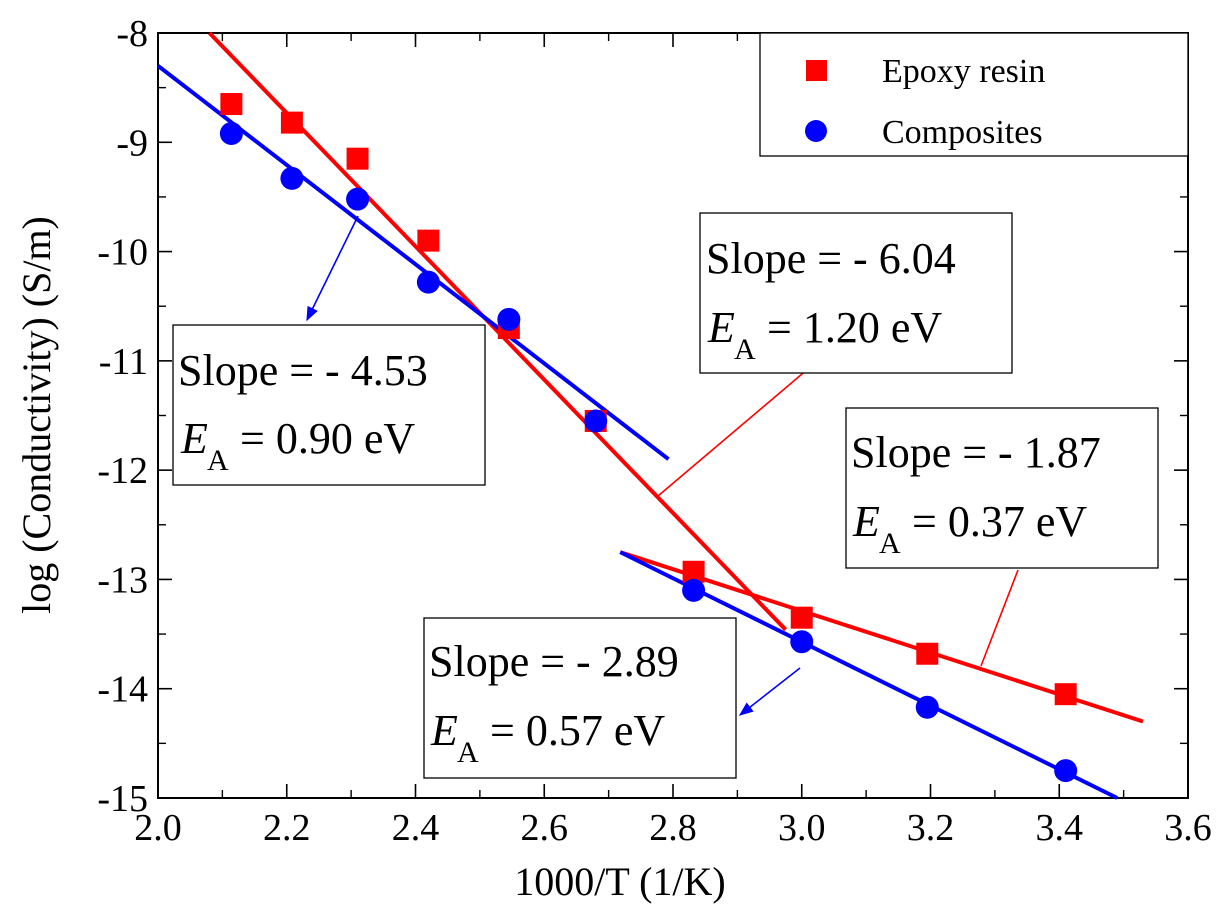 The width and height of the screenshot is (1230, 918). What do you see at coordinates (931, 828) in the screenshot?
I see `x-tick-label: 3.2` at bounding box center [931, 828].